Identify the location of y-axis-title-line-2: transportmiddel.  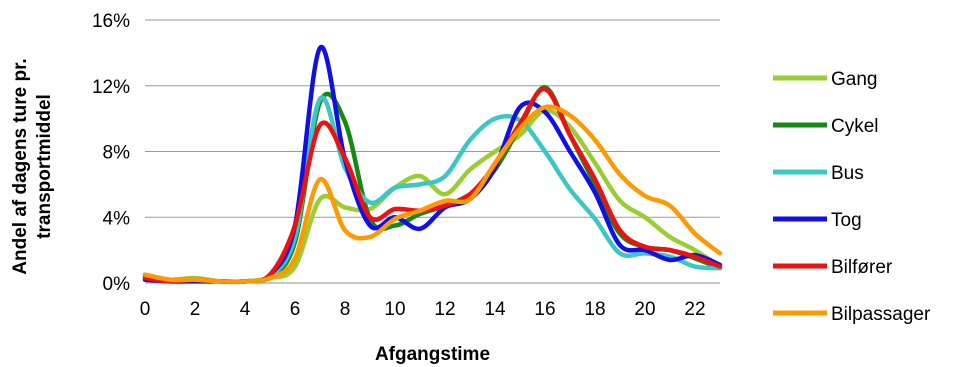
(44, 166).